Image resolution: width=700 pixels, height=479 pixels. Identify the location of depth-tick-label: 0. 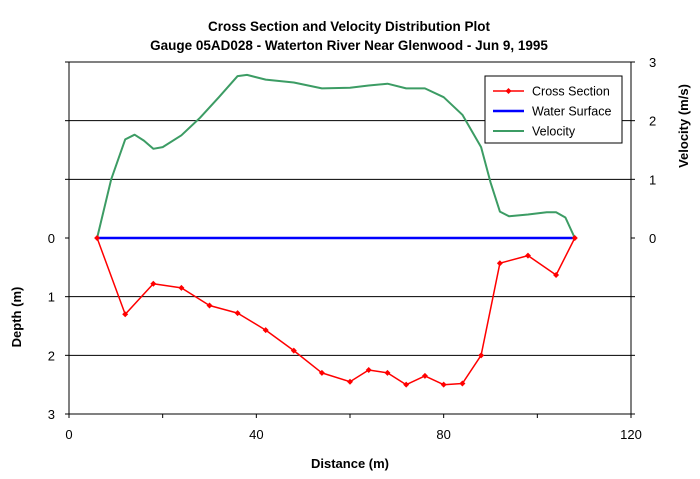
(51, 238).